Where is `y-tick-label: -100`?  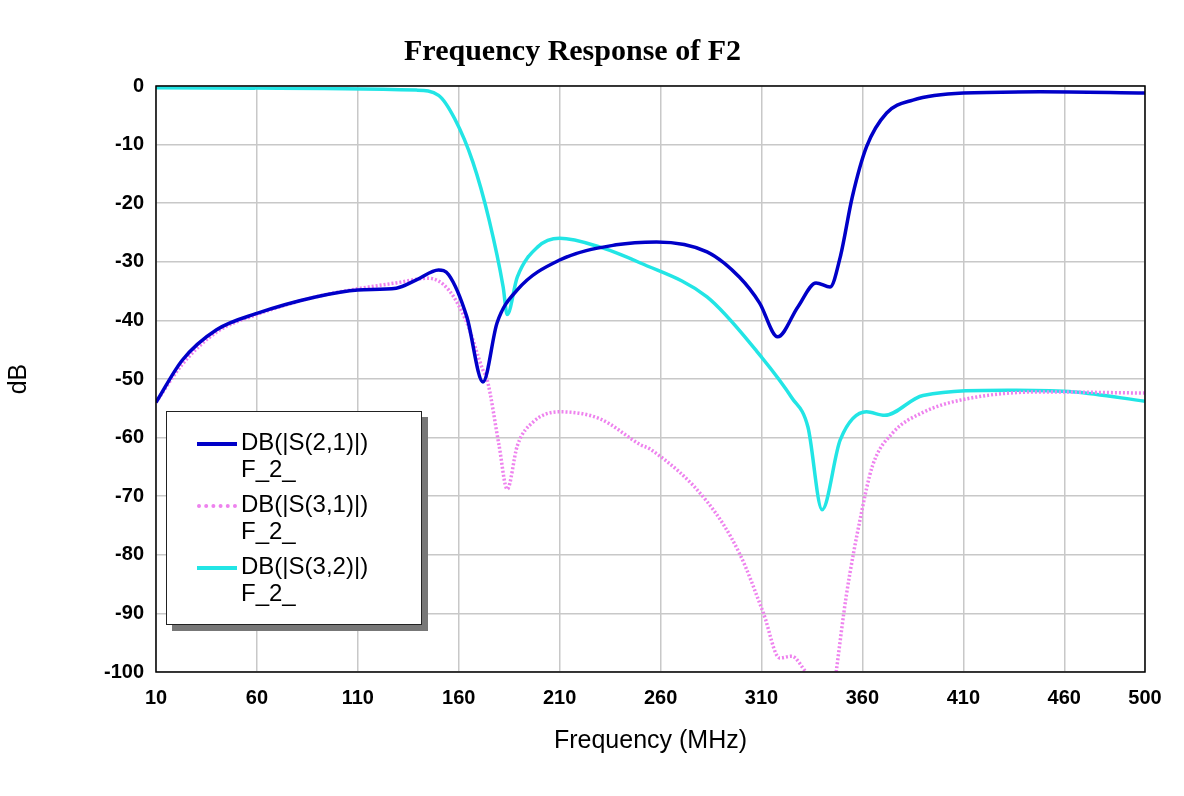 y-tick-label: -100 is located at coordinates (123, 670).